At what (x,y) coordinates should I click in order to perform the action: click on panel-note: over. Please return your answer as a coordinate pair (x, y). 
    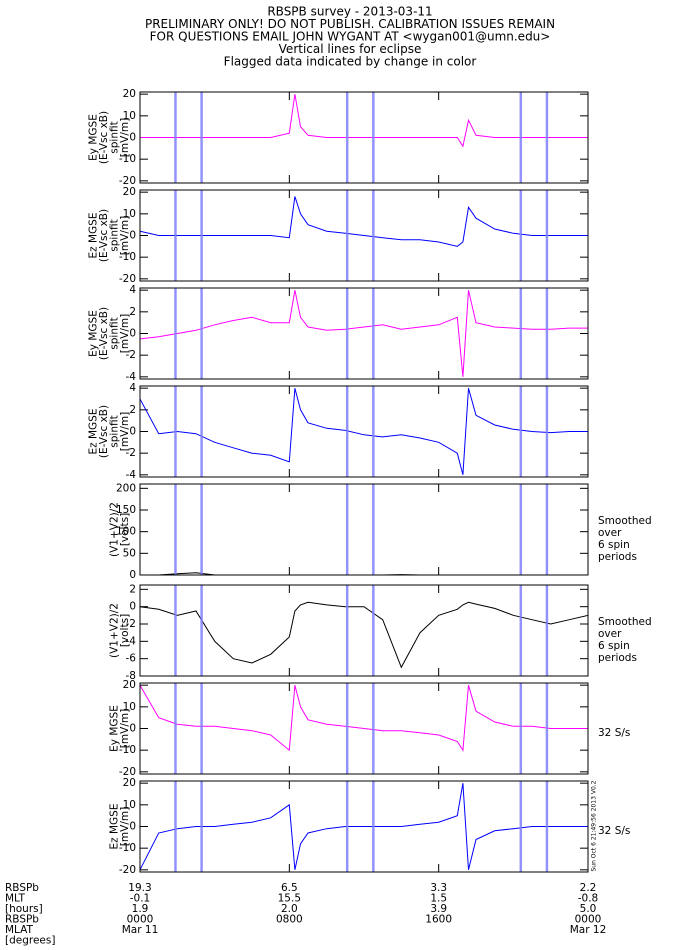
    Looking at the image, I should click on (610, 533).